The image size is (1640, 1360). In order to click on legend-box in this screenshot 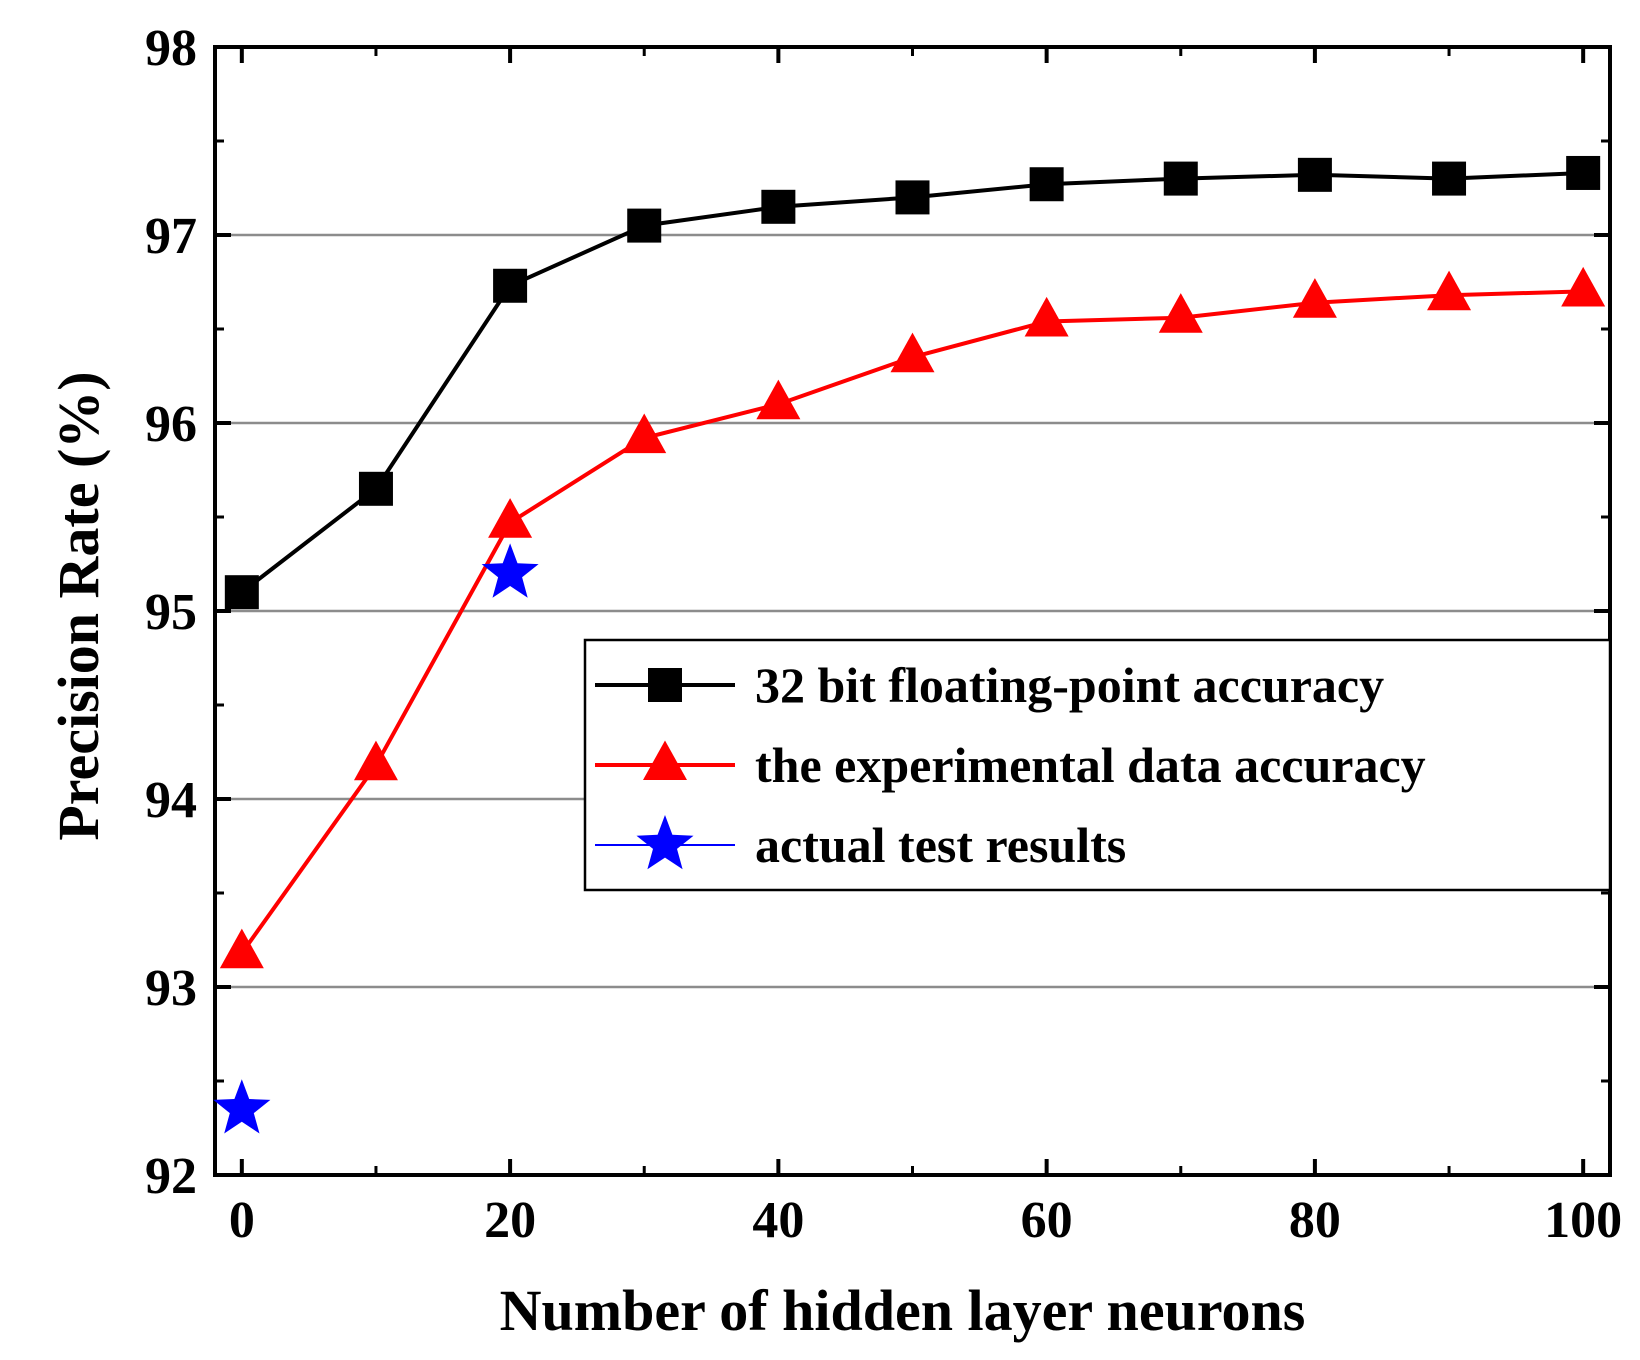, I will do `click(1097, 765)`.